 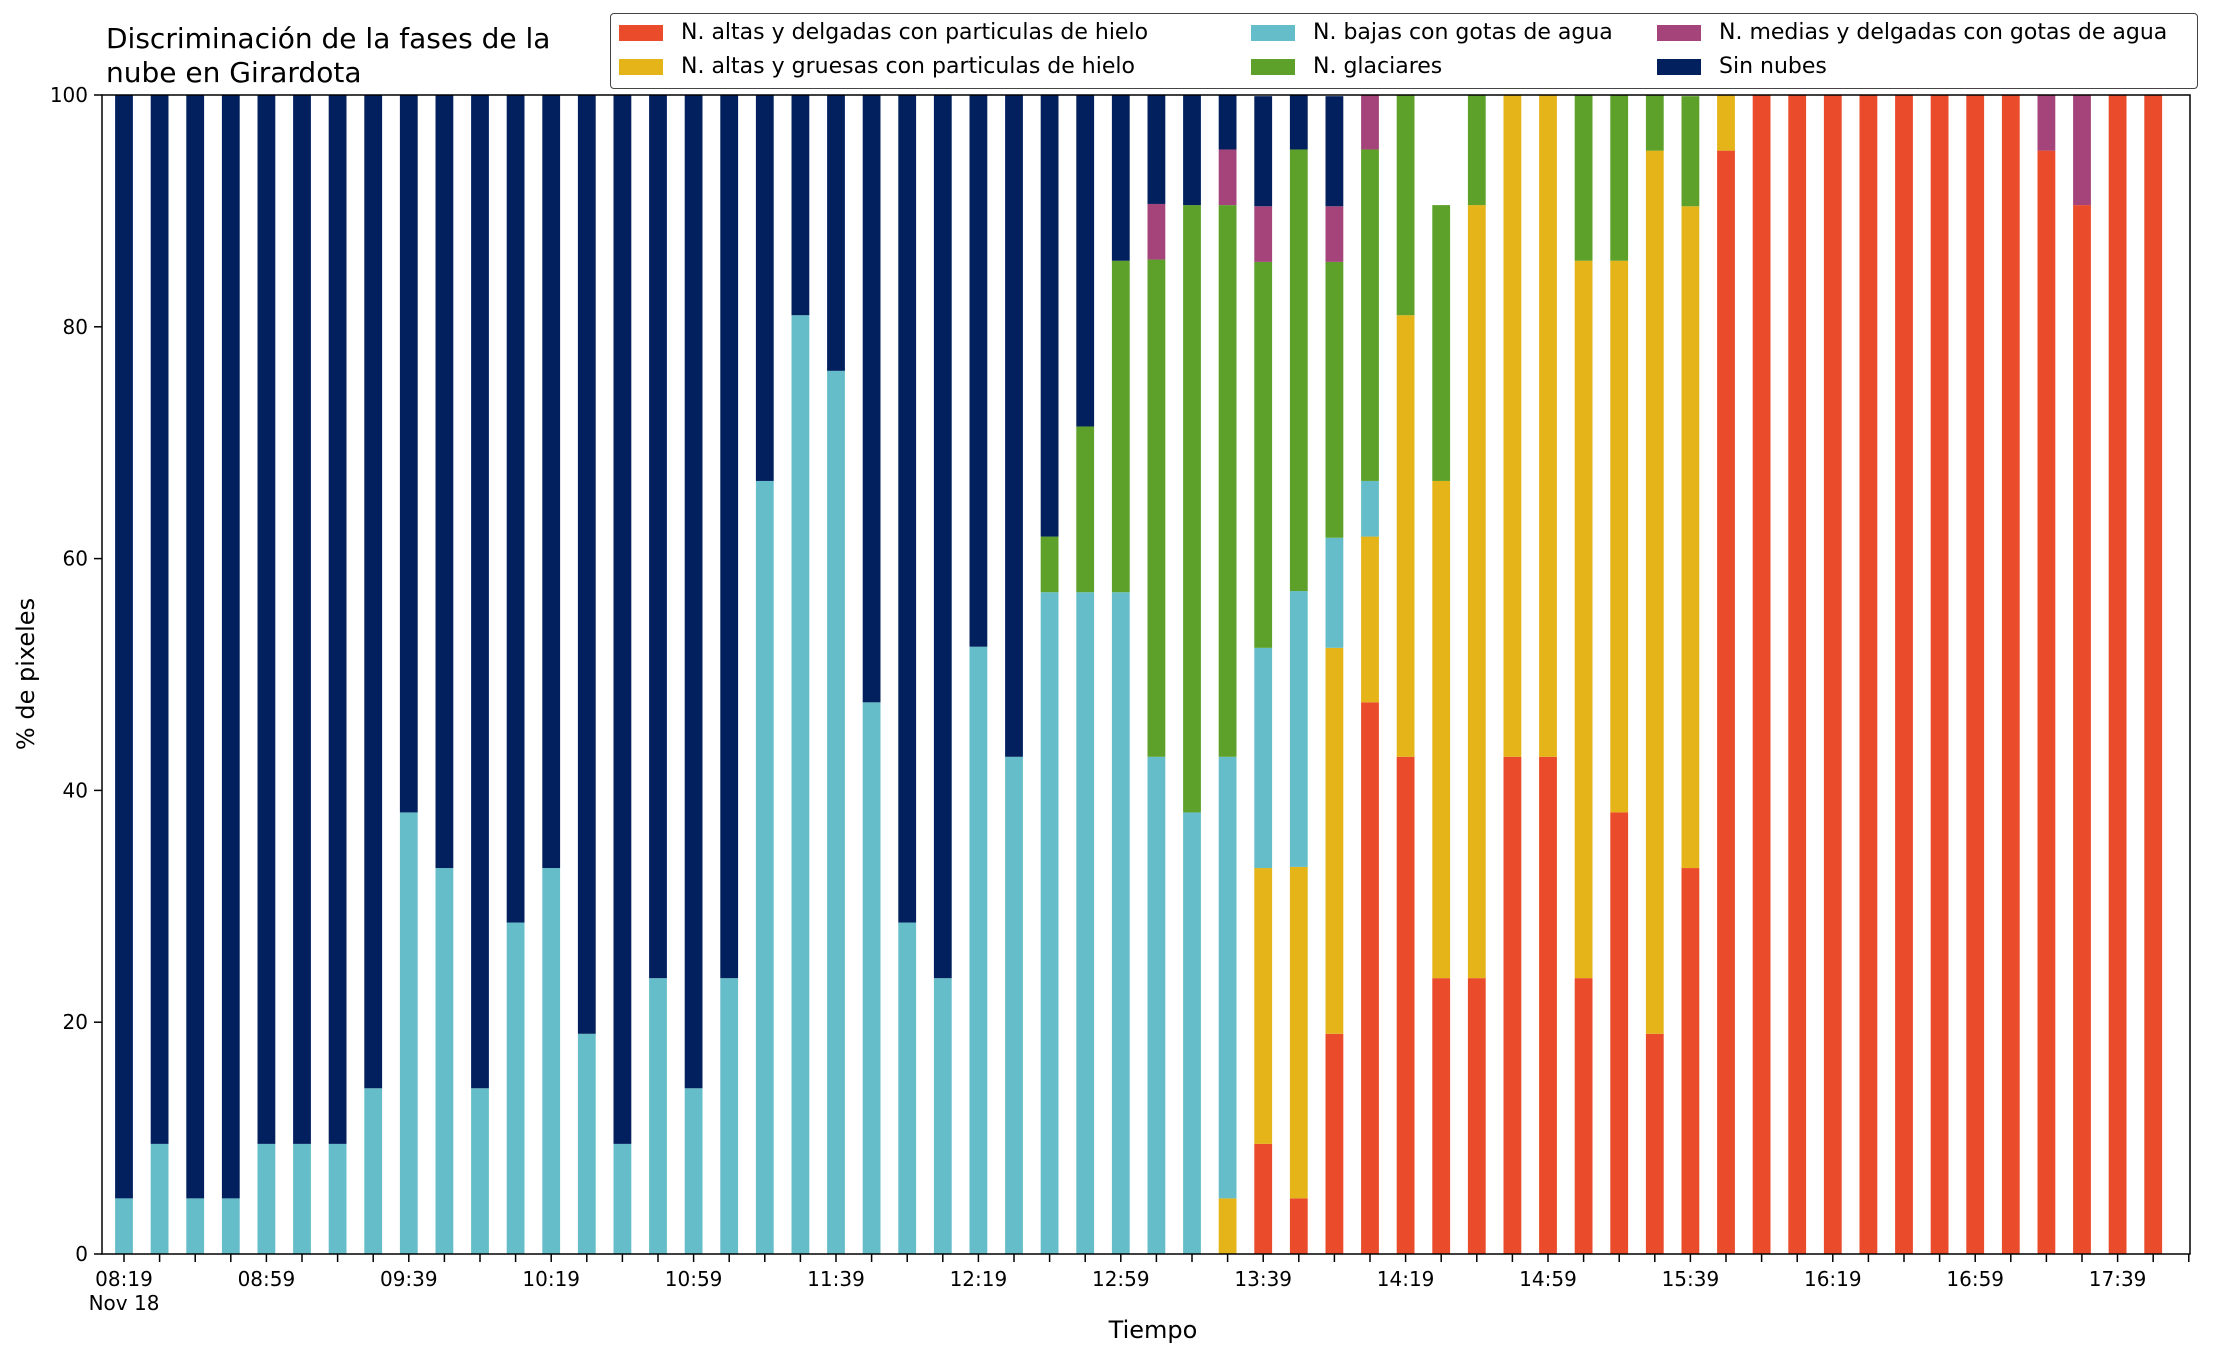 What do you see at coordinates (1463, 32) in the screenshot?
I see `legend-label: N. bajas con gotas de agua` at bounding box center [1463, 32].